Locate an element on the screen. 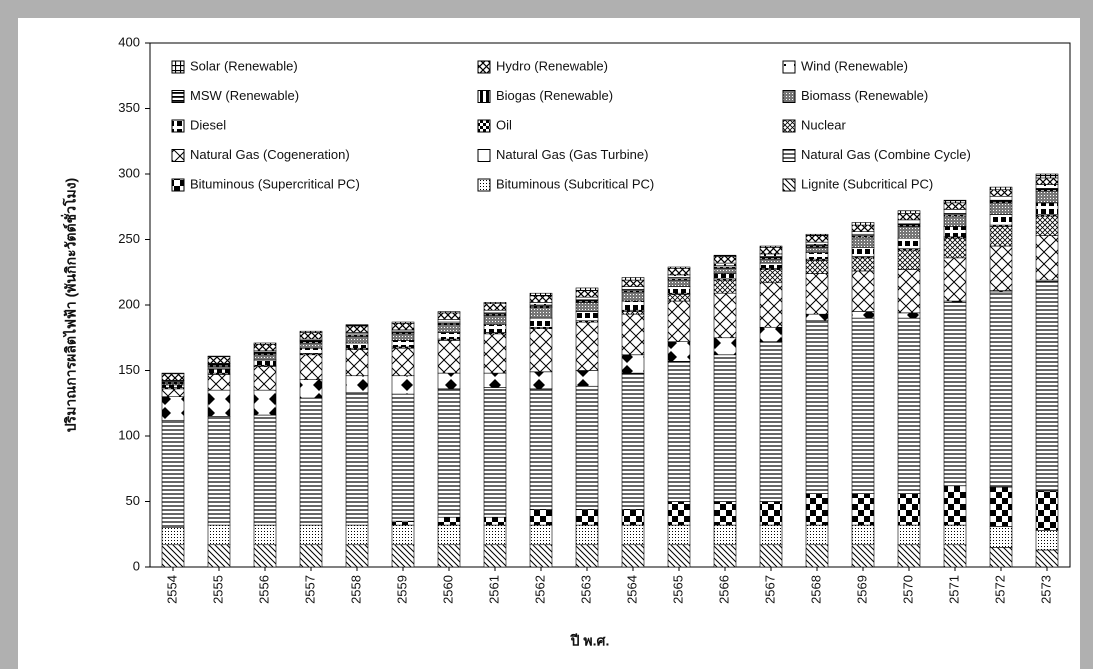  y-tick-label: 100 is located at coordinates (129, 434).